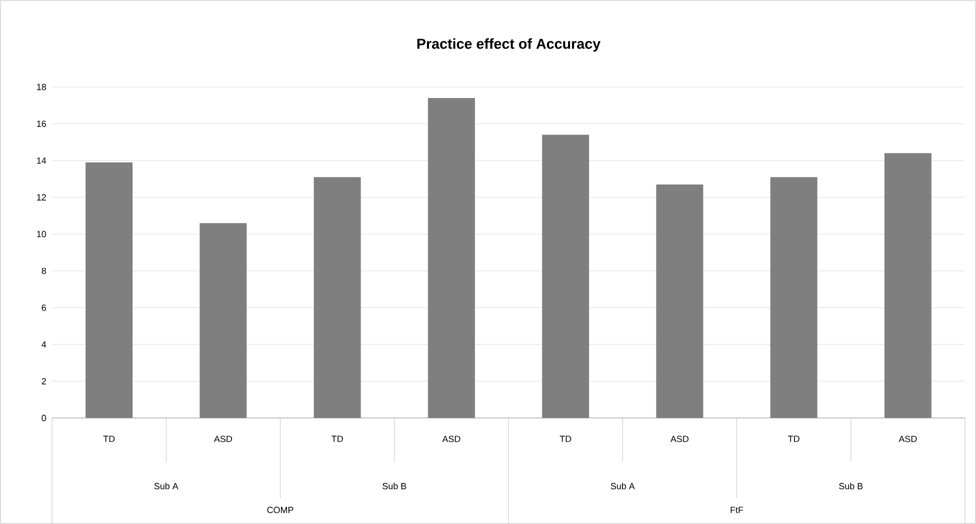 Image resolution: width=976 pixels, height=524 pixels. Describe the element at coordinates (44, 271) in the screenshot. I see `y-tick-label: 8` at that location.